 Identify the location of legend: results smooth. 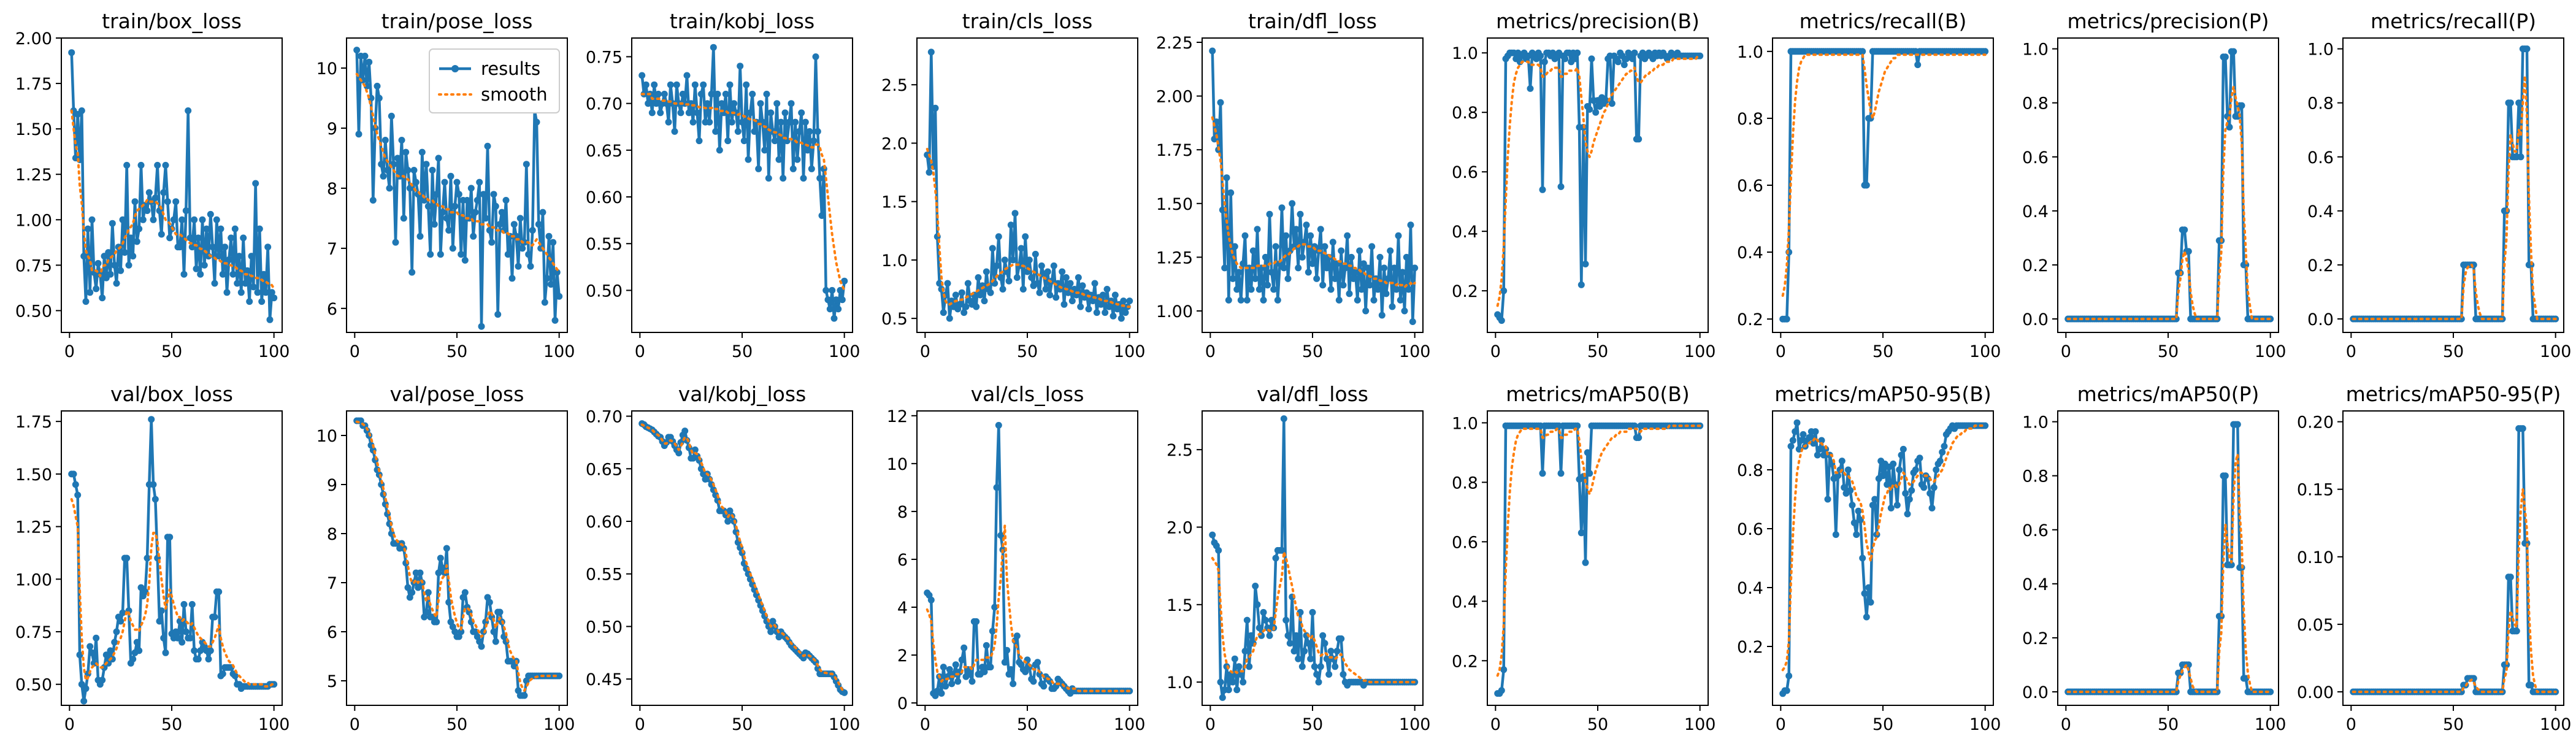
(494, 80).